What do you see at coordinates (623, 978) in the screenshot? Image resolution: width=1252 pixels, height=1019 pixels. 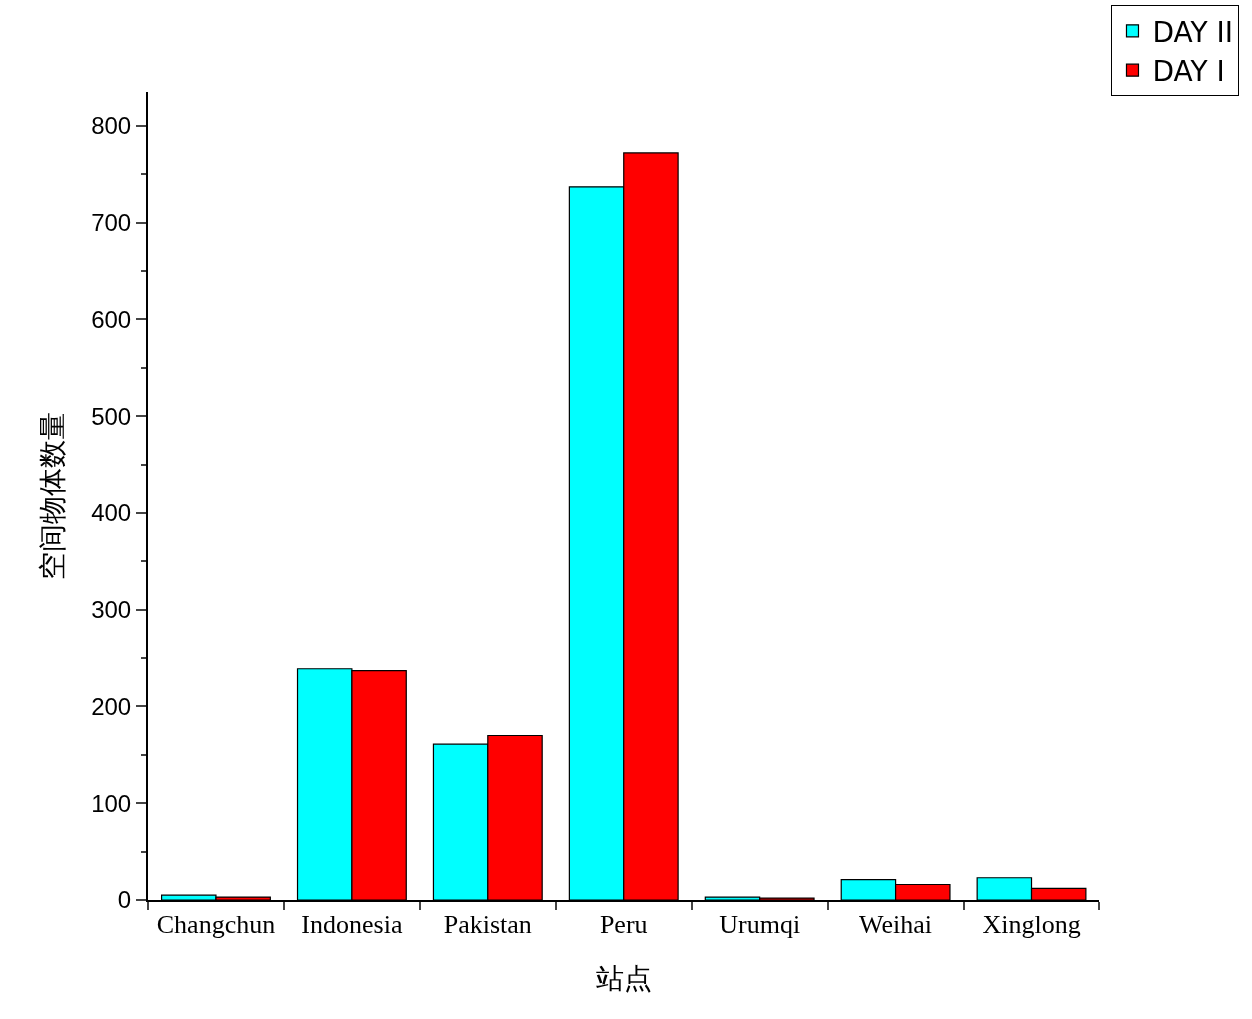 I see `x-axis-title: 站点` at bounding box center [623, 978].